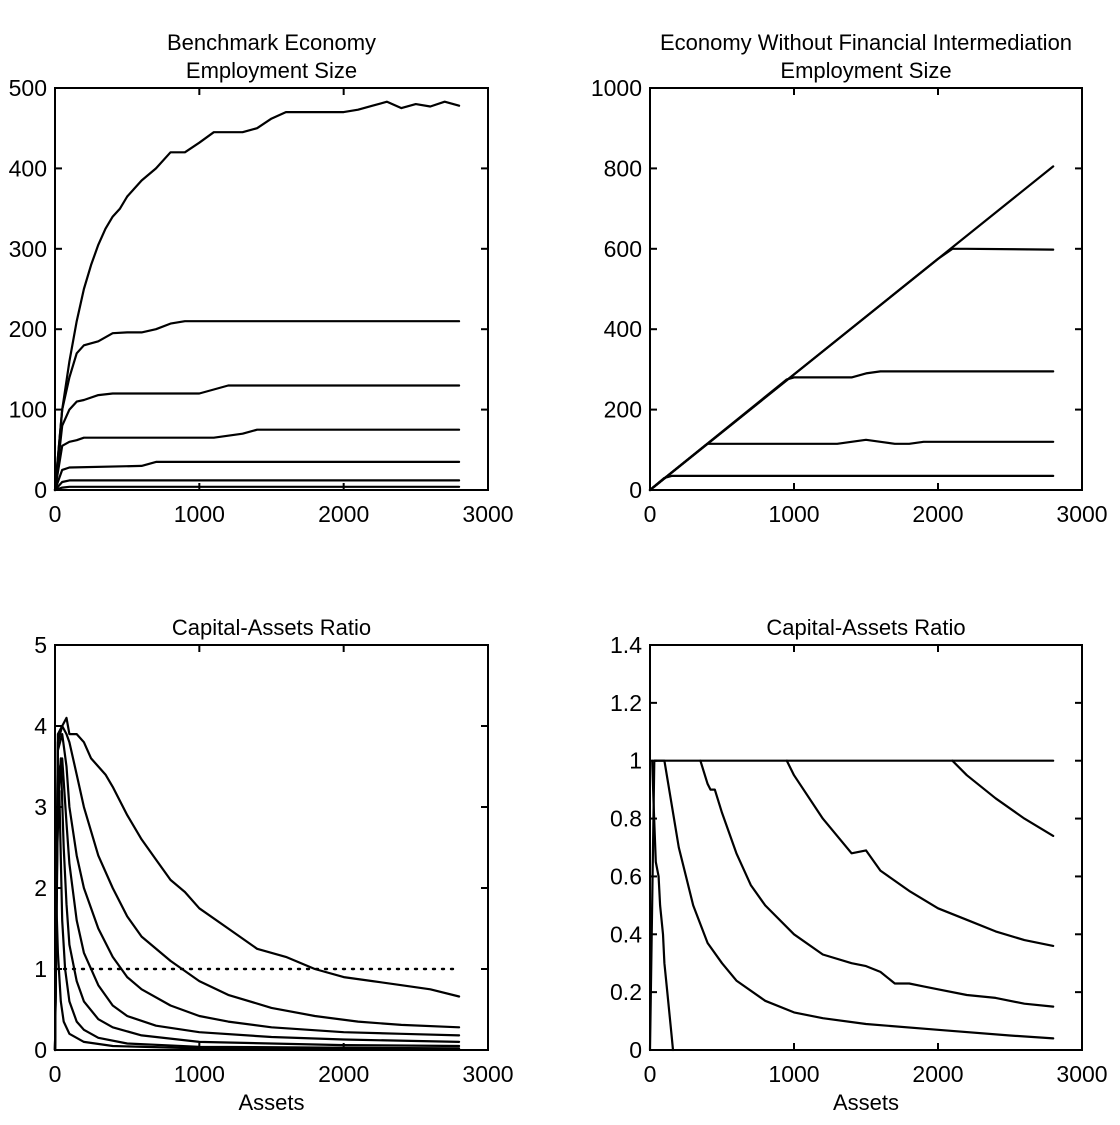 This screenshot has height=1125, width=1120. I want to click on y-tick-label: 0.2, so click(626, 992).